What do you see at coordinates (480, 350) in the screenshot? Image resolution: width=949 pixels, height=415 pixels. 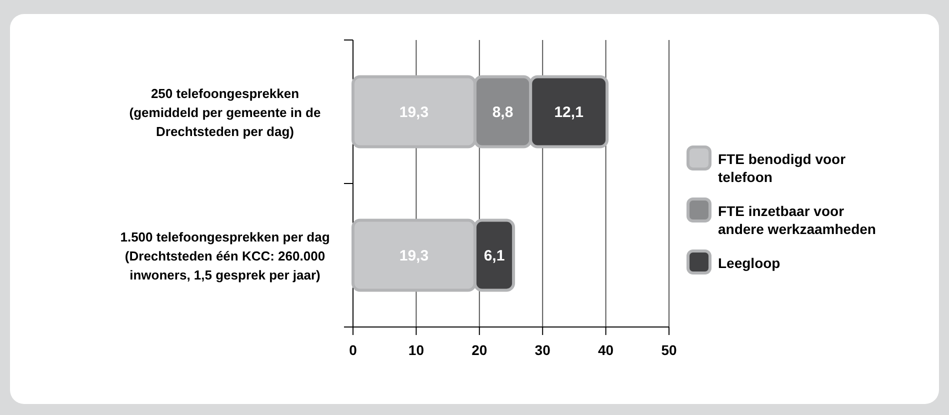 I see `x-tick-label: 20` at bounding box center [480, 350].